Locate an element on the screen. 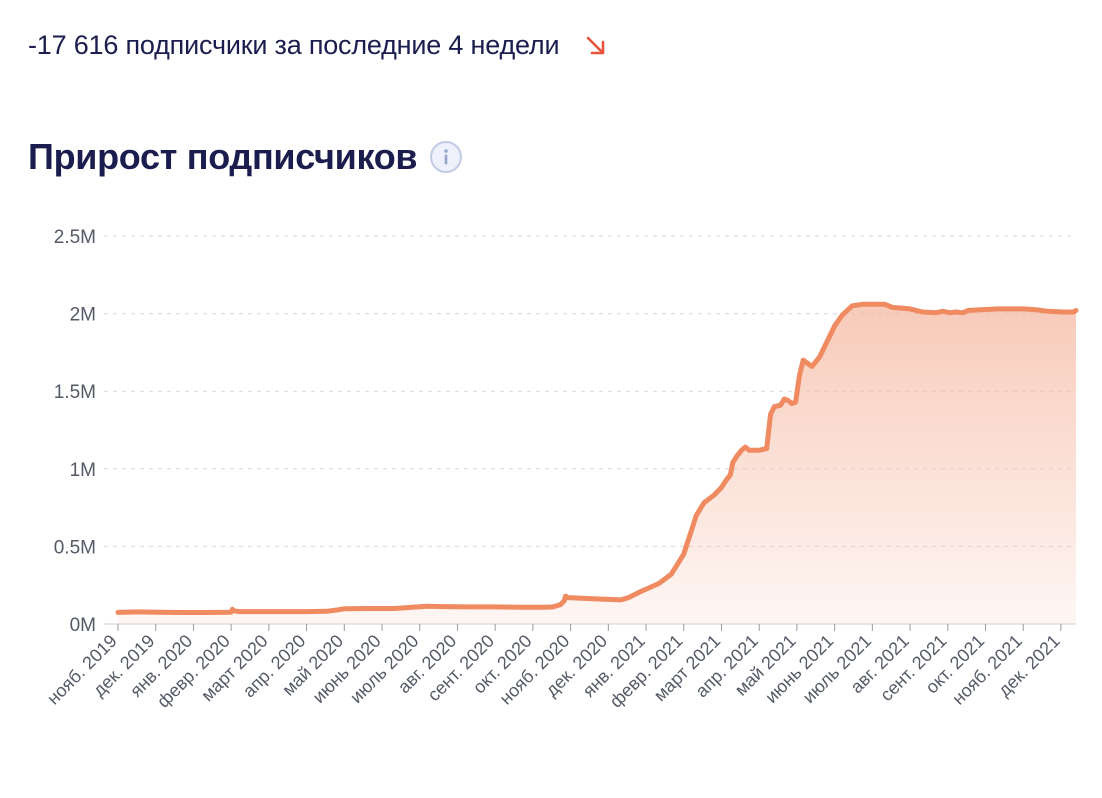 The height and width of the screenshot is (798, 1102). y-tick-label: 0M is located at coordinates (83, 625).